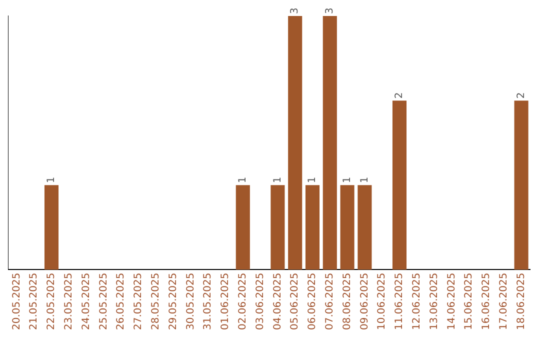 This screenshot has height=340, width=540. I want to click on x-tick-label: 13.06.2025, so click(434, 301).